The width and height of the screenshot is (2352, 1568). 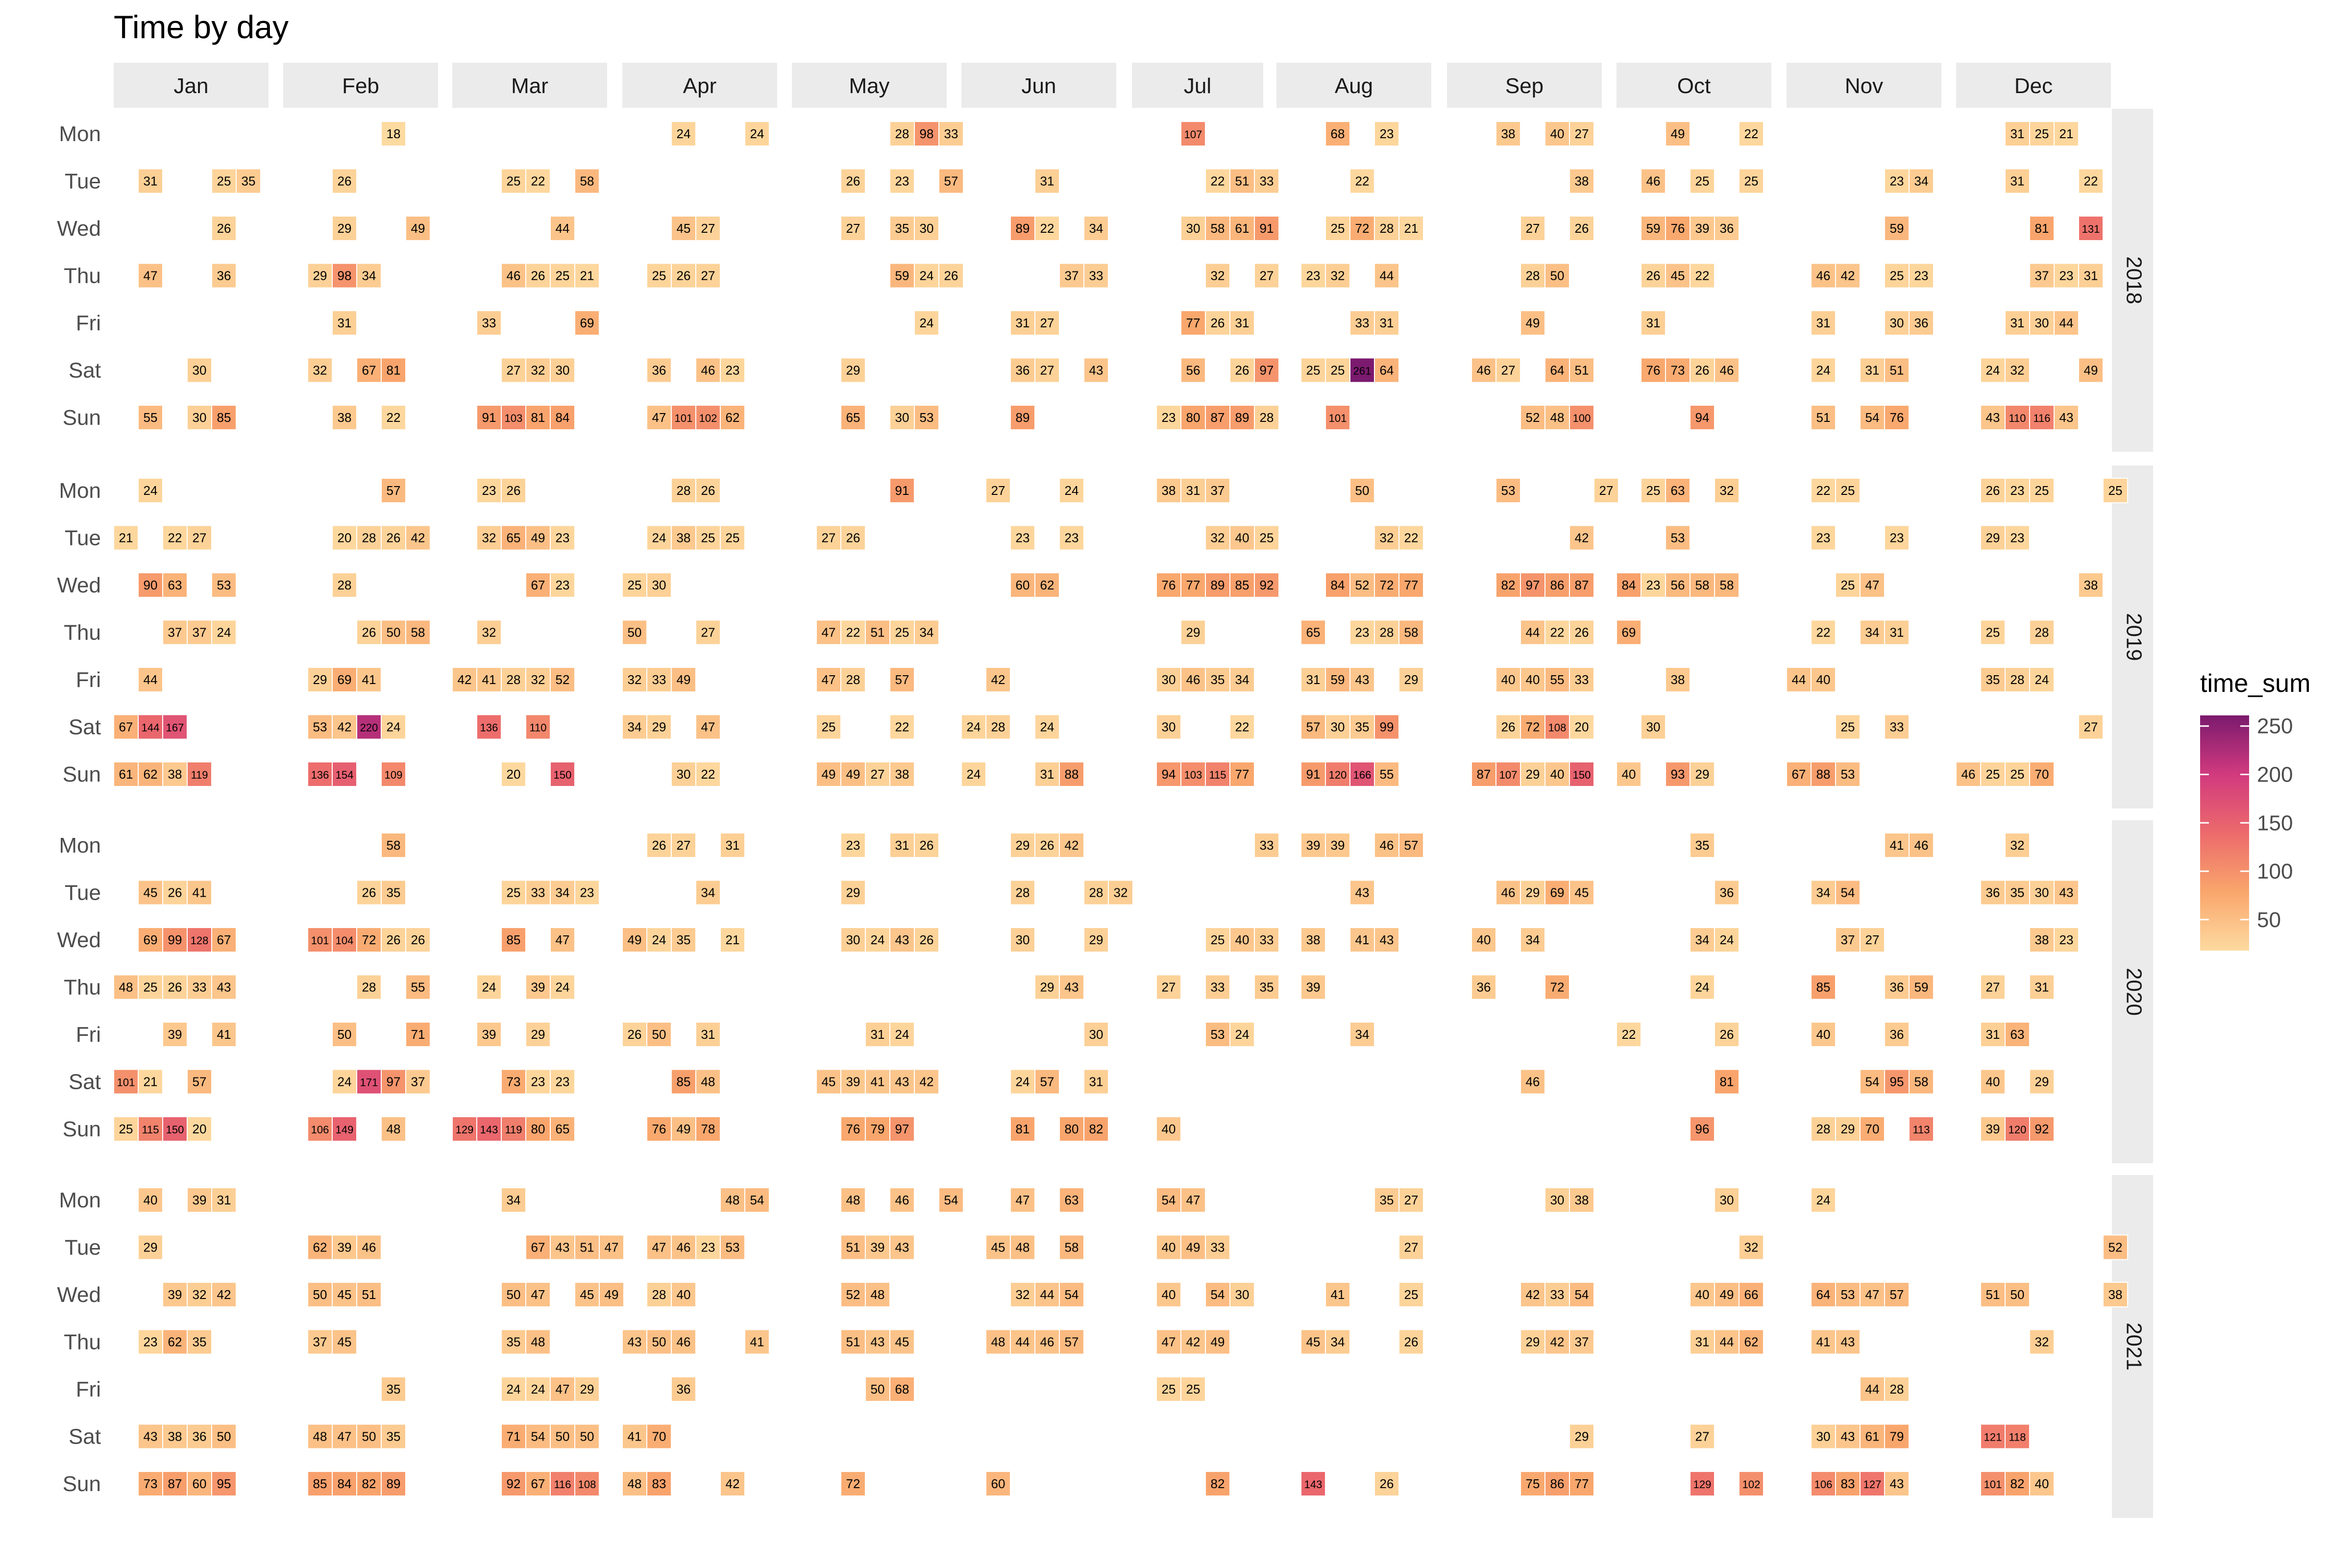 What do you see at coordinates (1242, 774) in the screenshot?
I see `cell-value-label: 77` at bounding box center [1242, 774].